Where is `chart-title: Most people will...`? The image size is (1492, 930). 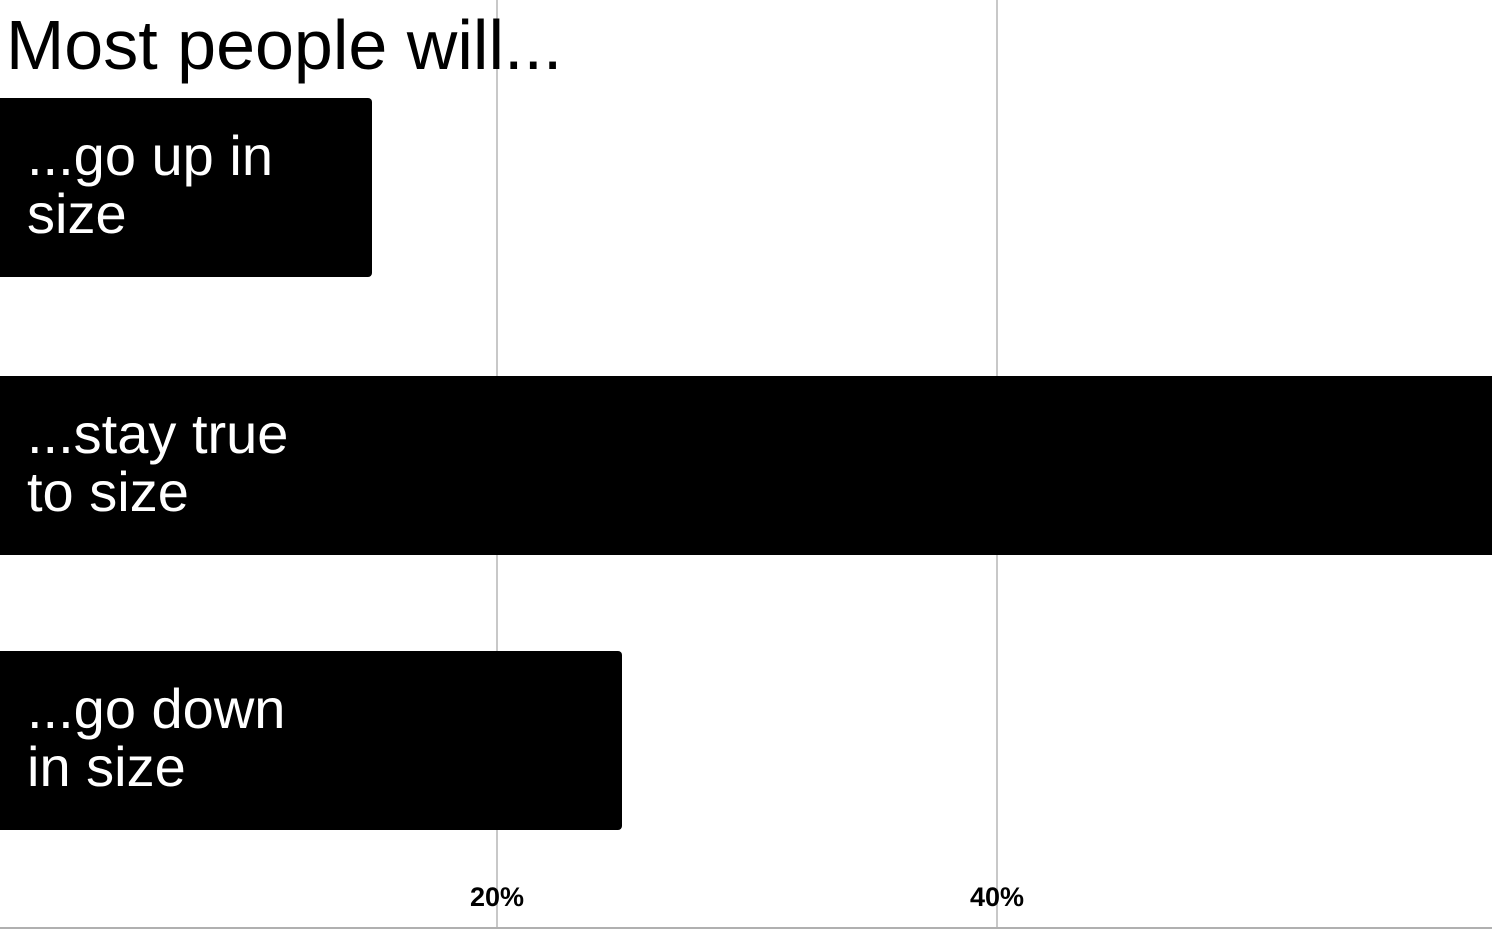 chart-title: Most people will... is located at coordinates (284, 45).